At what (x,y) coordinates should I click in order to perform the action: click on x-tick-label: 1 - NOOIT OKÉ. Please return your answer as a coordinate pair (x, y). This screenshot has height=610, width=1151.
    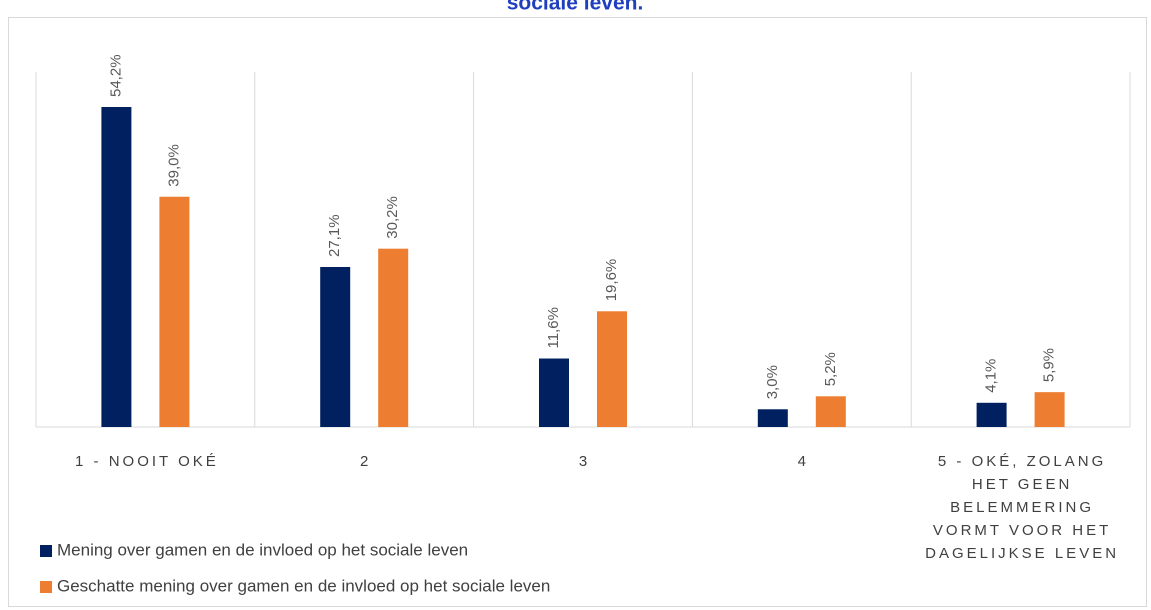
    Looking at the image, I should click on (147, 461).